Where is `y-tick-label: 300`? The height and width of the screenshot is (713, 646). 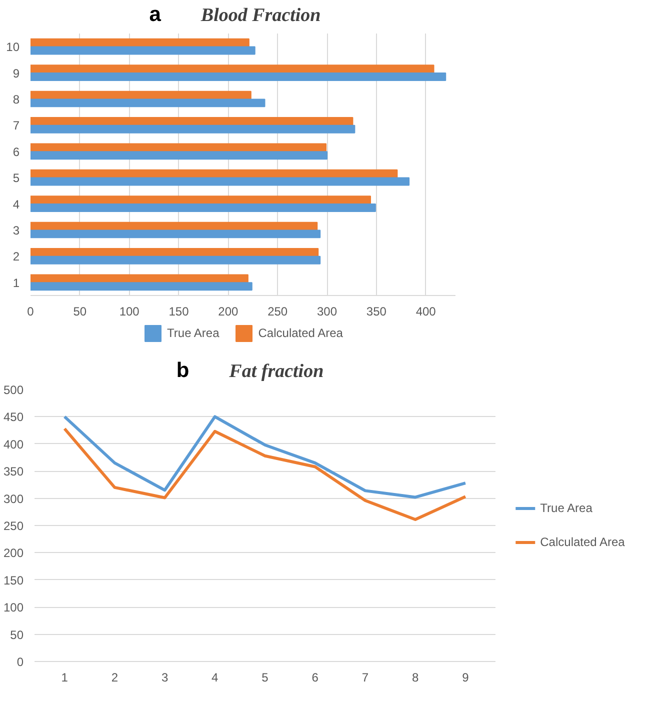 y-tick-label: 300 is located at coordinates (13, 499).